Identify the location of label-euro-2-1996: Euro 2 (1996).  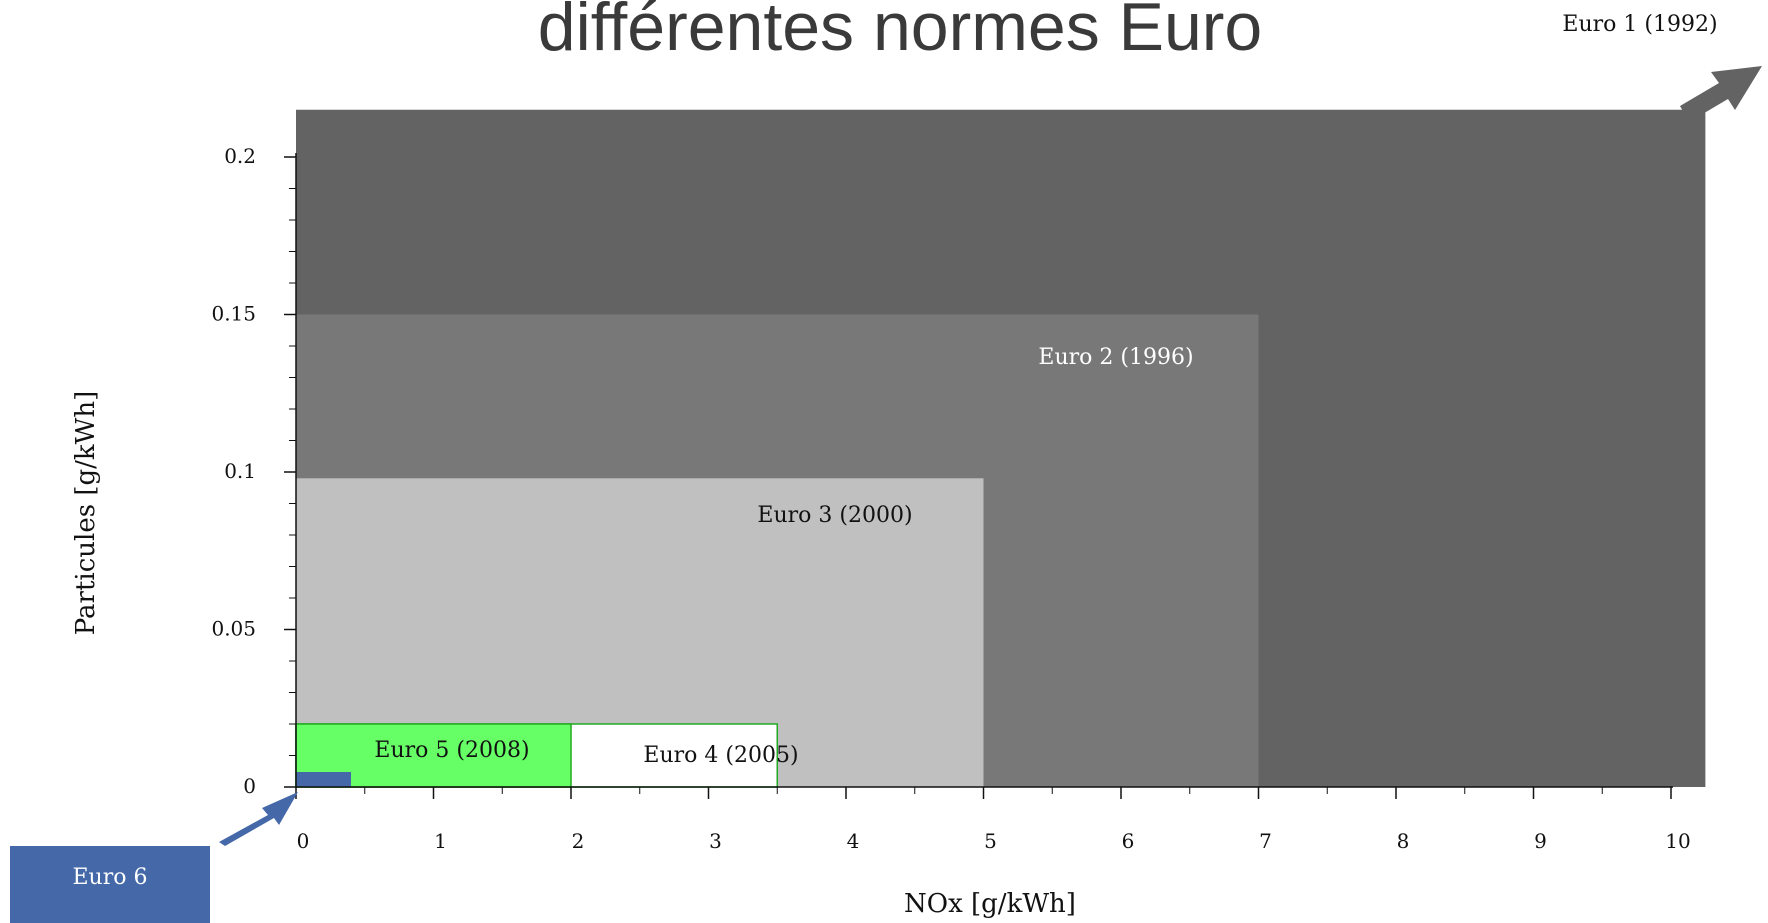
(1115, 357).